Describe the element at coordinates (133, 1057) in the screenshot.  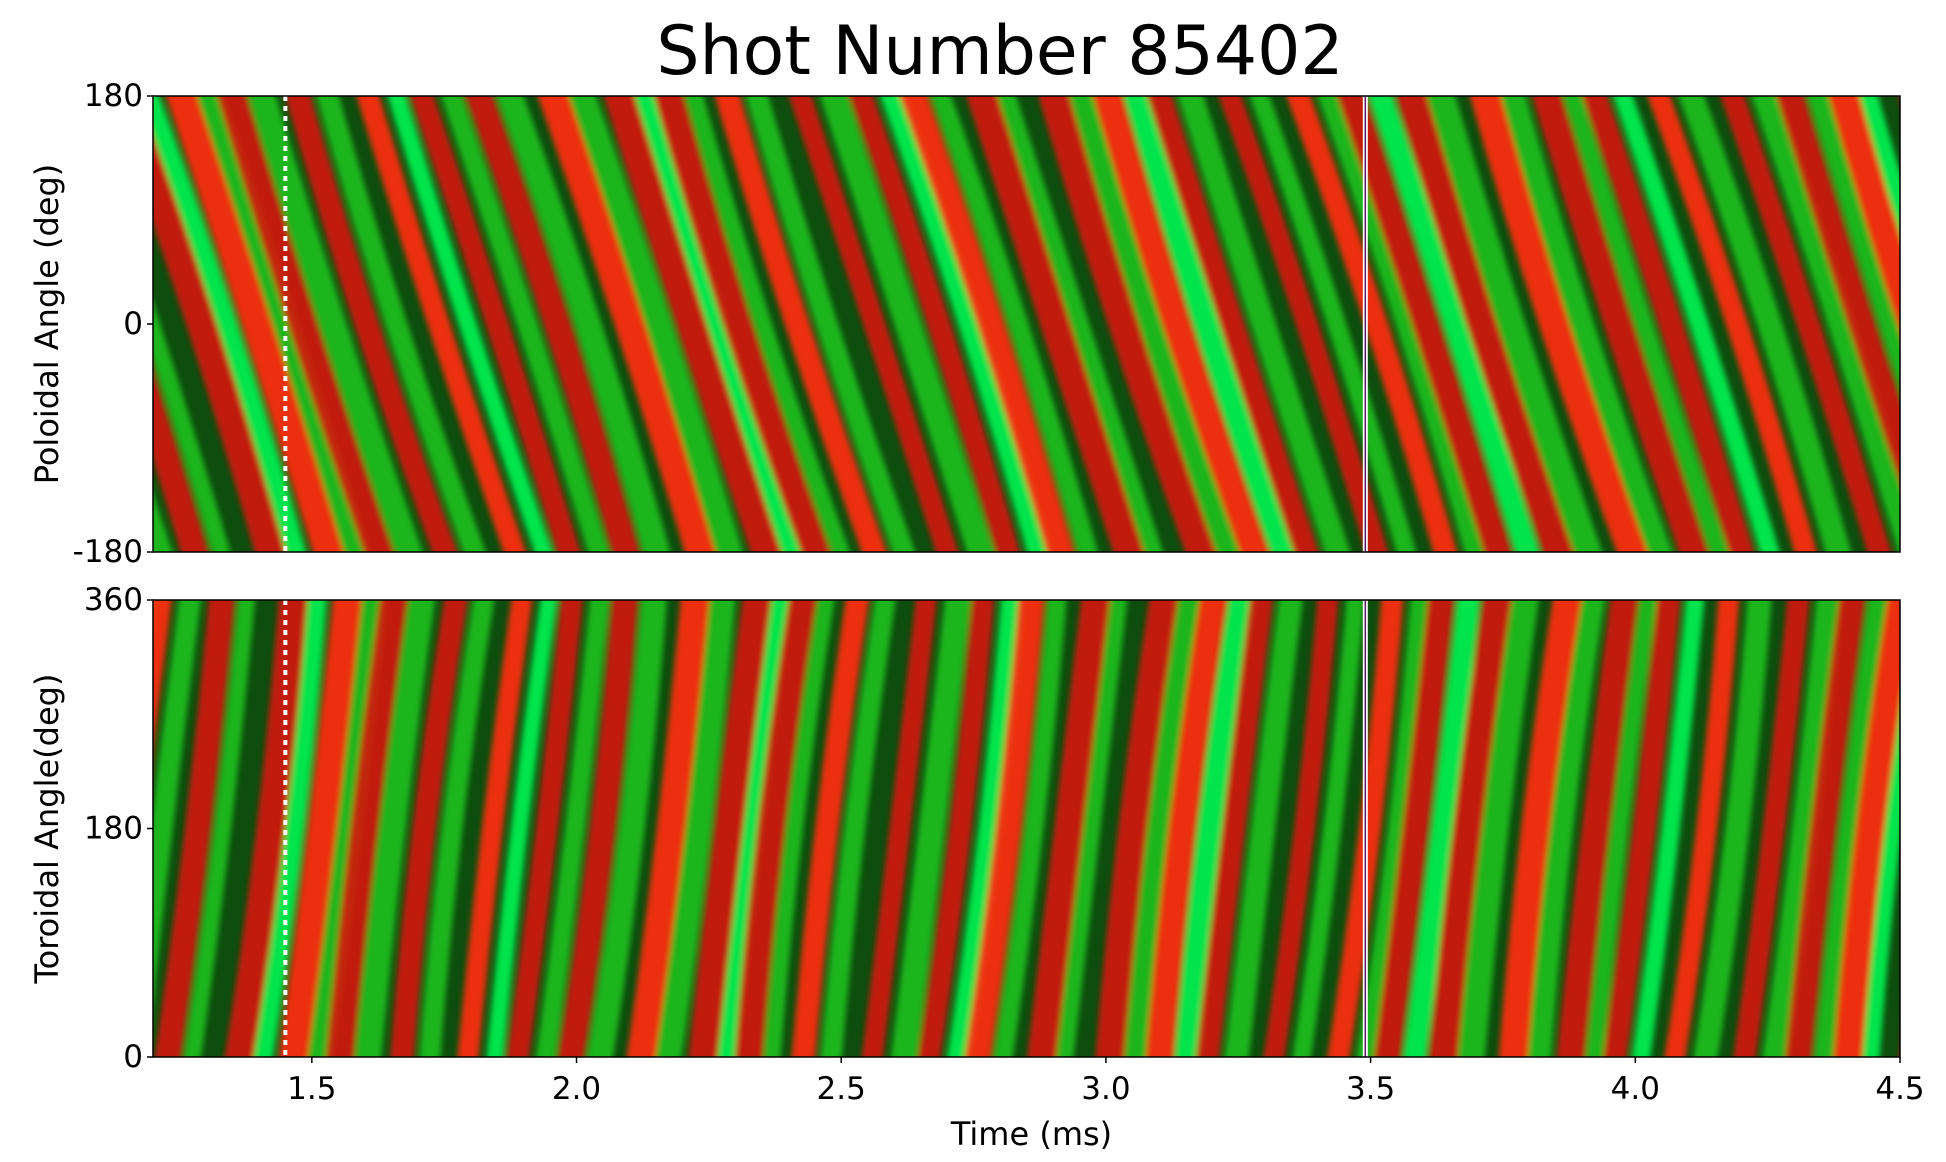
I see `y-tick-label: 0` at that location.